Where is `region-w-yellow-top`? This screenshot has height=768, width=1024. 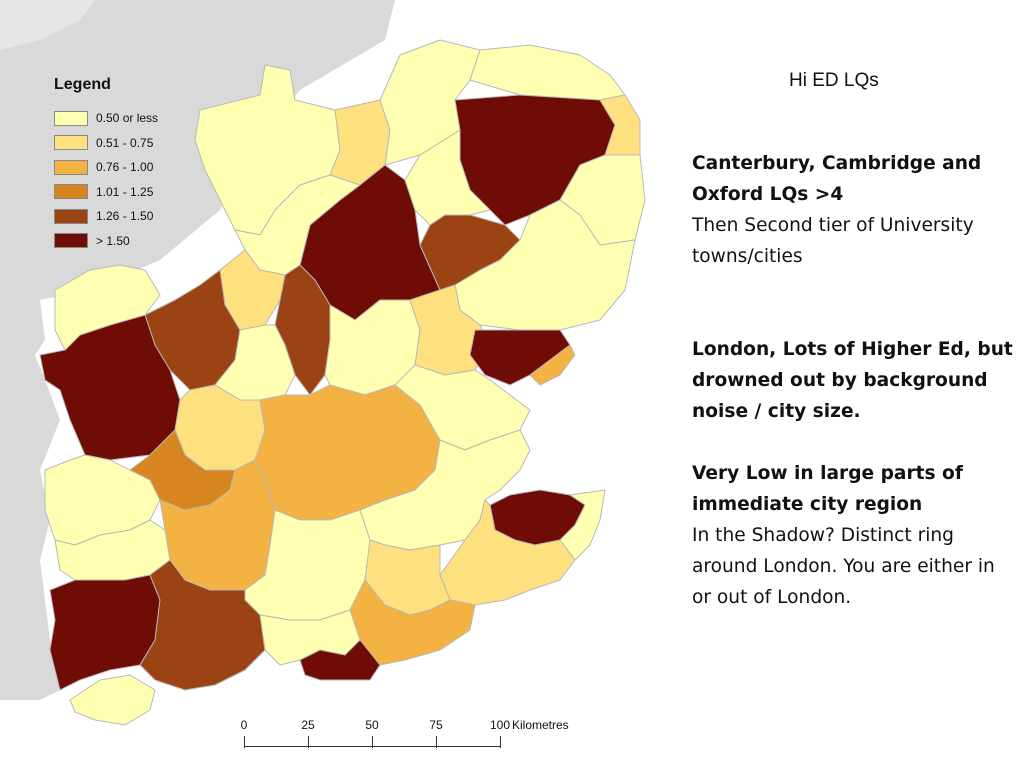 region-w-yellow-top is located at coordinates (107, 307).